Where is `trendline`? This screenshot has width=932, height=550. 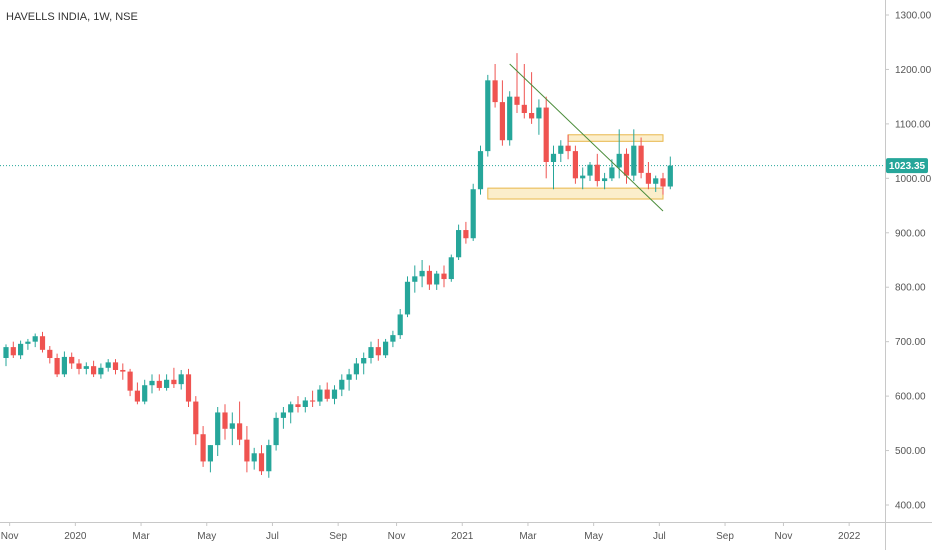 trendline is located at coordinates (586, 137).